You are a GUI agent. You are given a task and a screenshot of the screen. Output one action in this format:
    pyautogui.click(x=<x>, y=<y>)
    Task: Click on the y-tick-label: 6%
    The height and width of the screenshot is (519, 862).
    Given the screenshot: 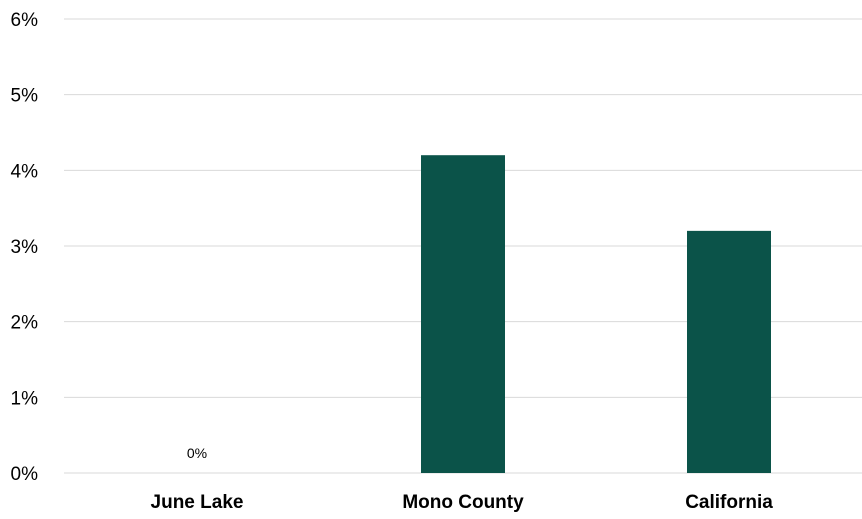 What is the action you would take?
    pyautogui.click(x=25, y=20)
    